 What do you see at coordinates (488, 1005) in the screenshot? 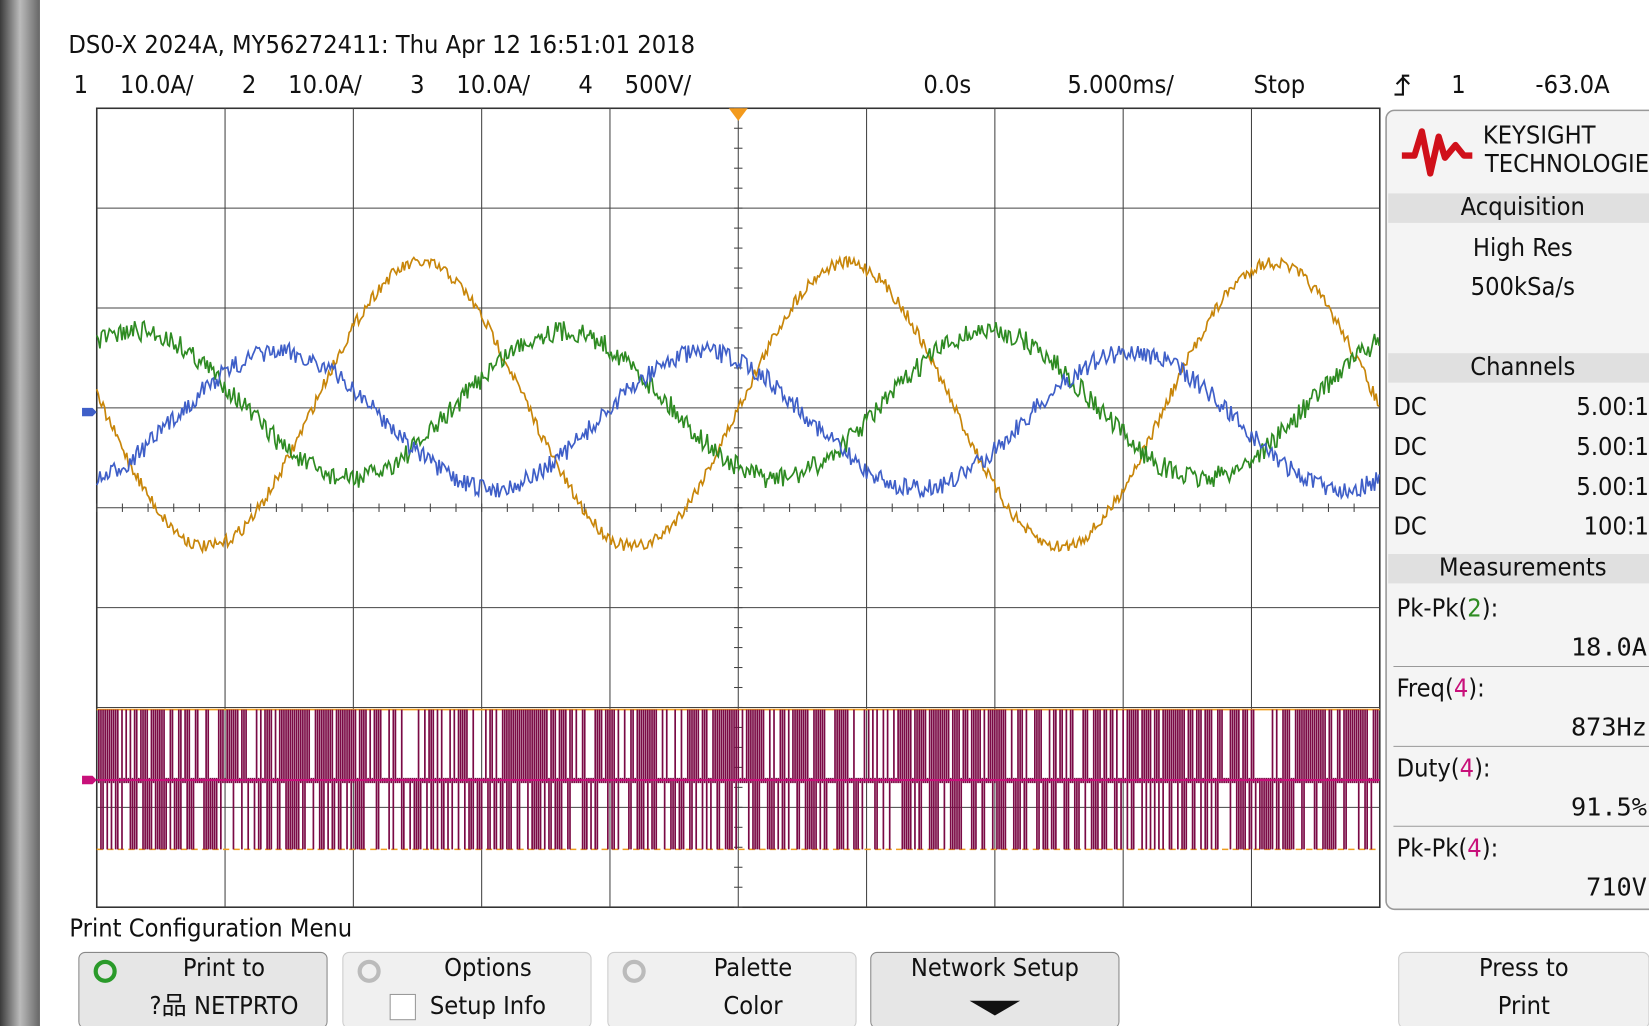
I see `softkey-line2: Setup Info` at bounding box center [488, 1005].